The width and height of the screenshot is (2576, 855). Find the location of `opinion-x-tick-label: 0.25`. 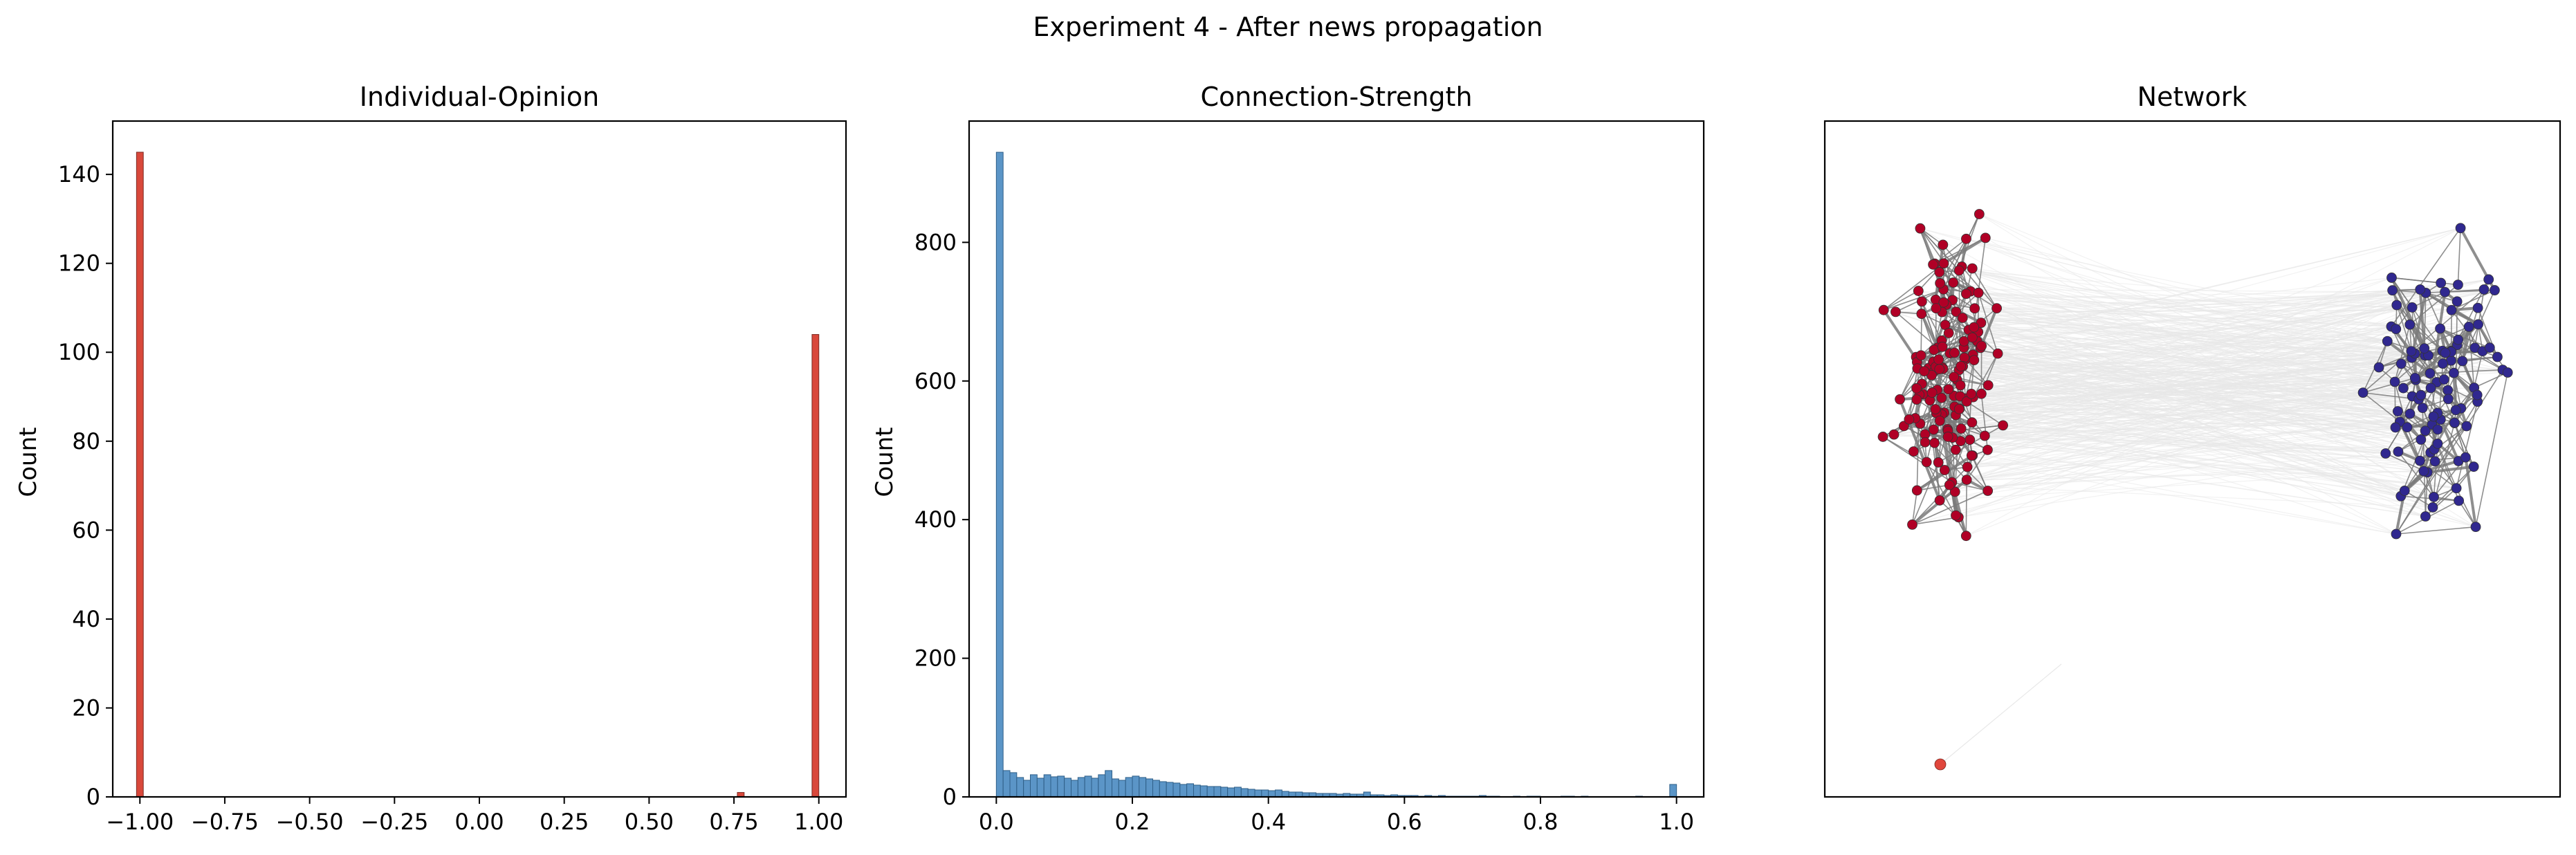

opinion-x-tick-label: 0.25 is located at coordinates (564, 822).